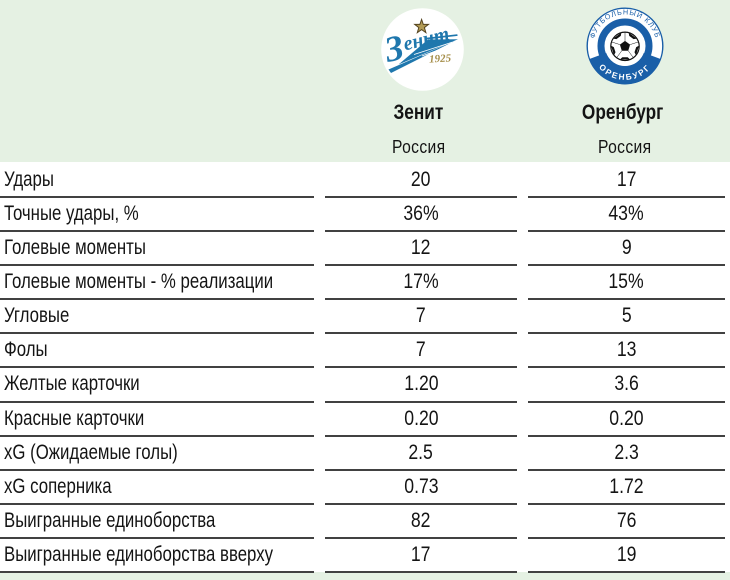  What do you see at coordinates (440, 58) in the screenshot?
I see `svg-text: 1925` at bounding box center [440, 58].